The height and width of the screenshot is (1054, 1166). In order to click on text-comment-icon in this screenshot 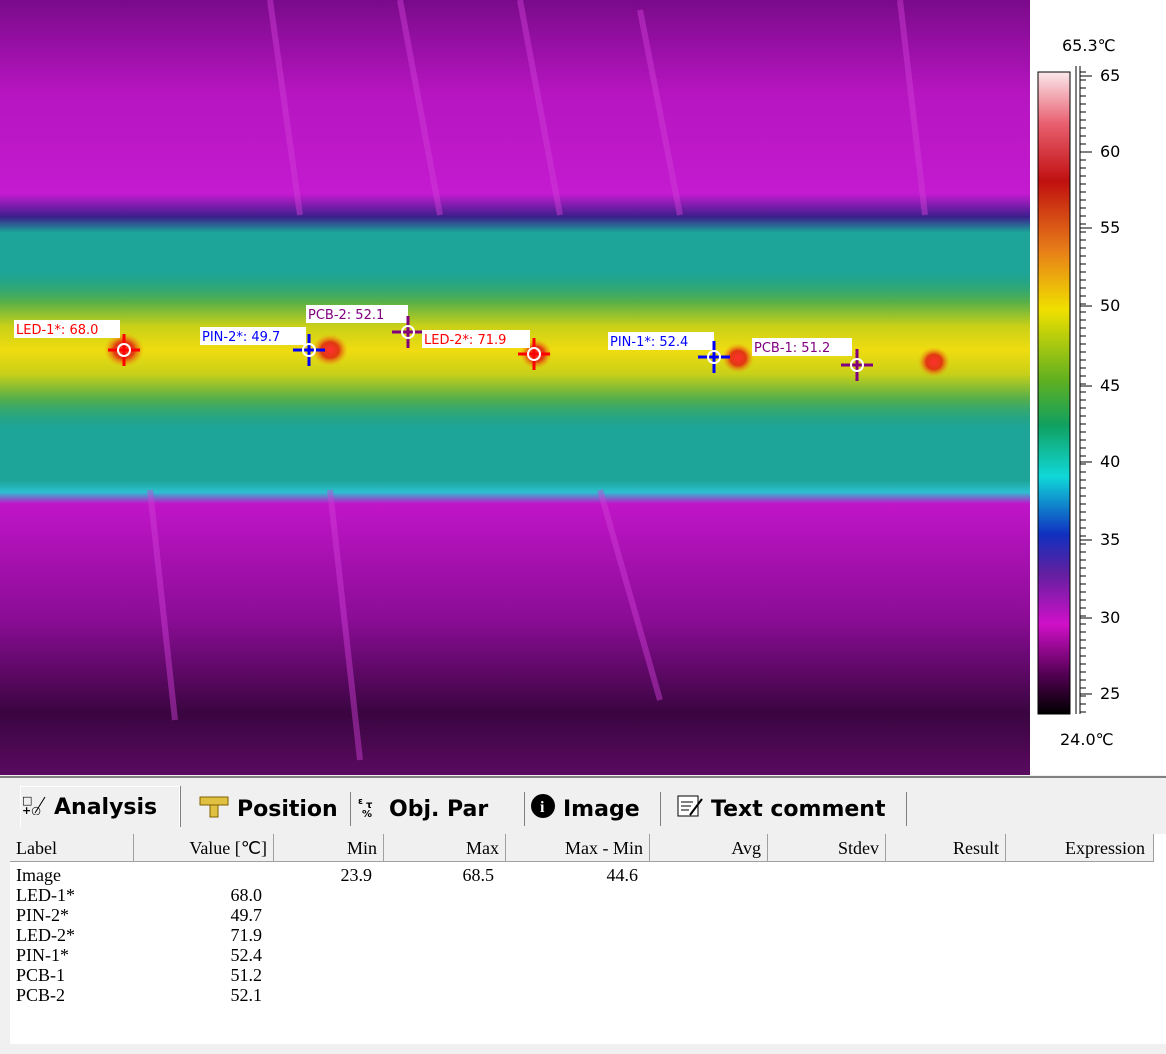, I will do `click(690, 809)`.